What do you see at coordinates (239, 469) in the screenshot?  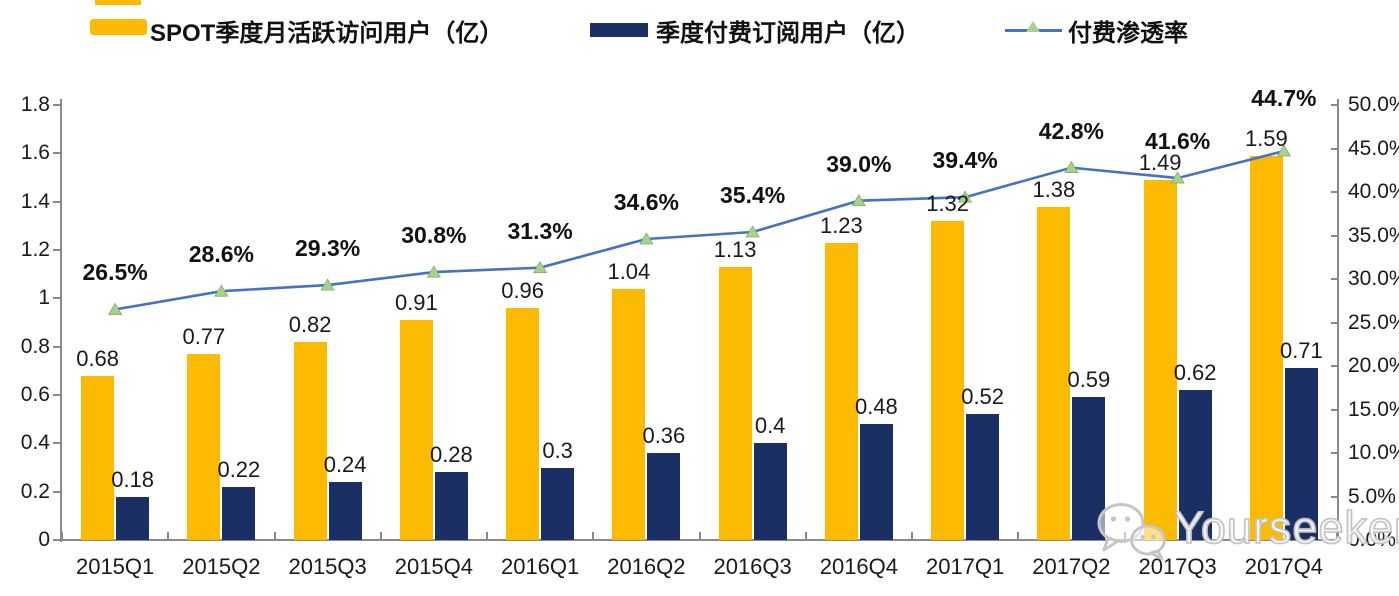 I see `bar-value-label-subs: 0.22` at bounding box center [239, 469].